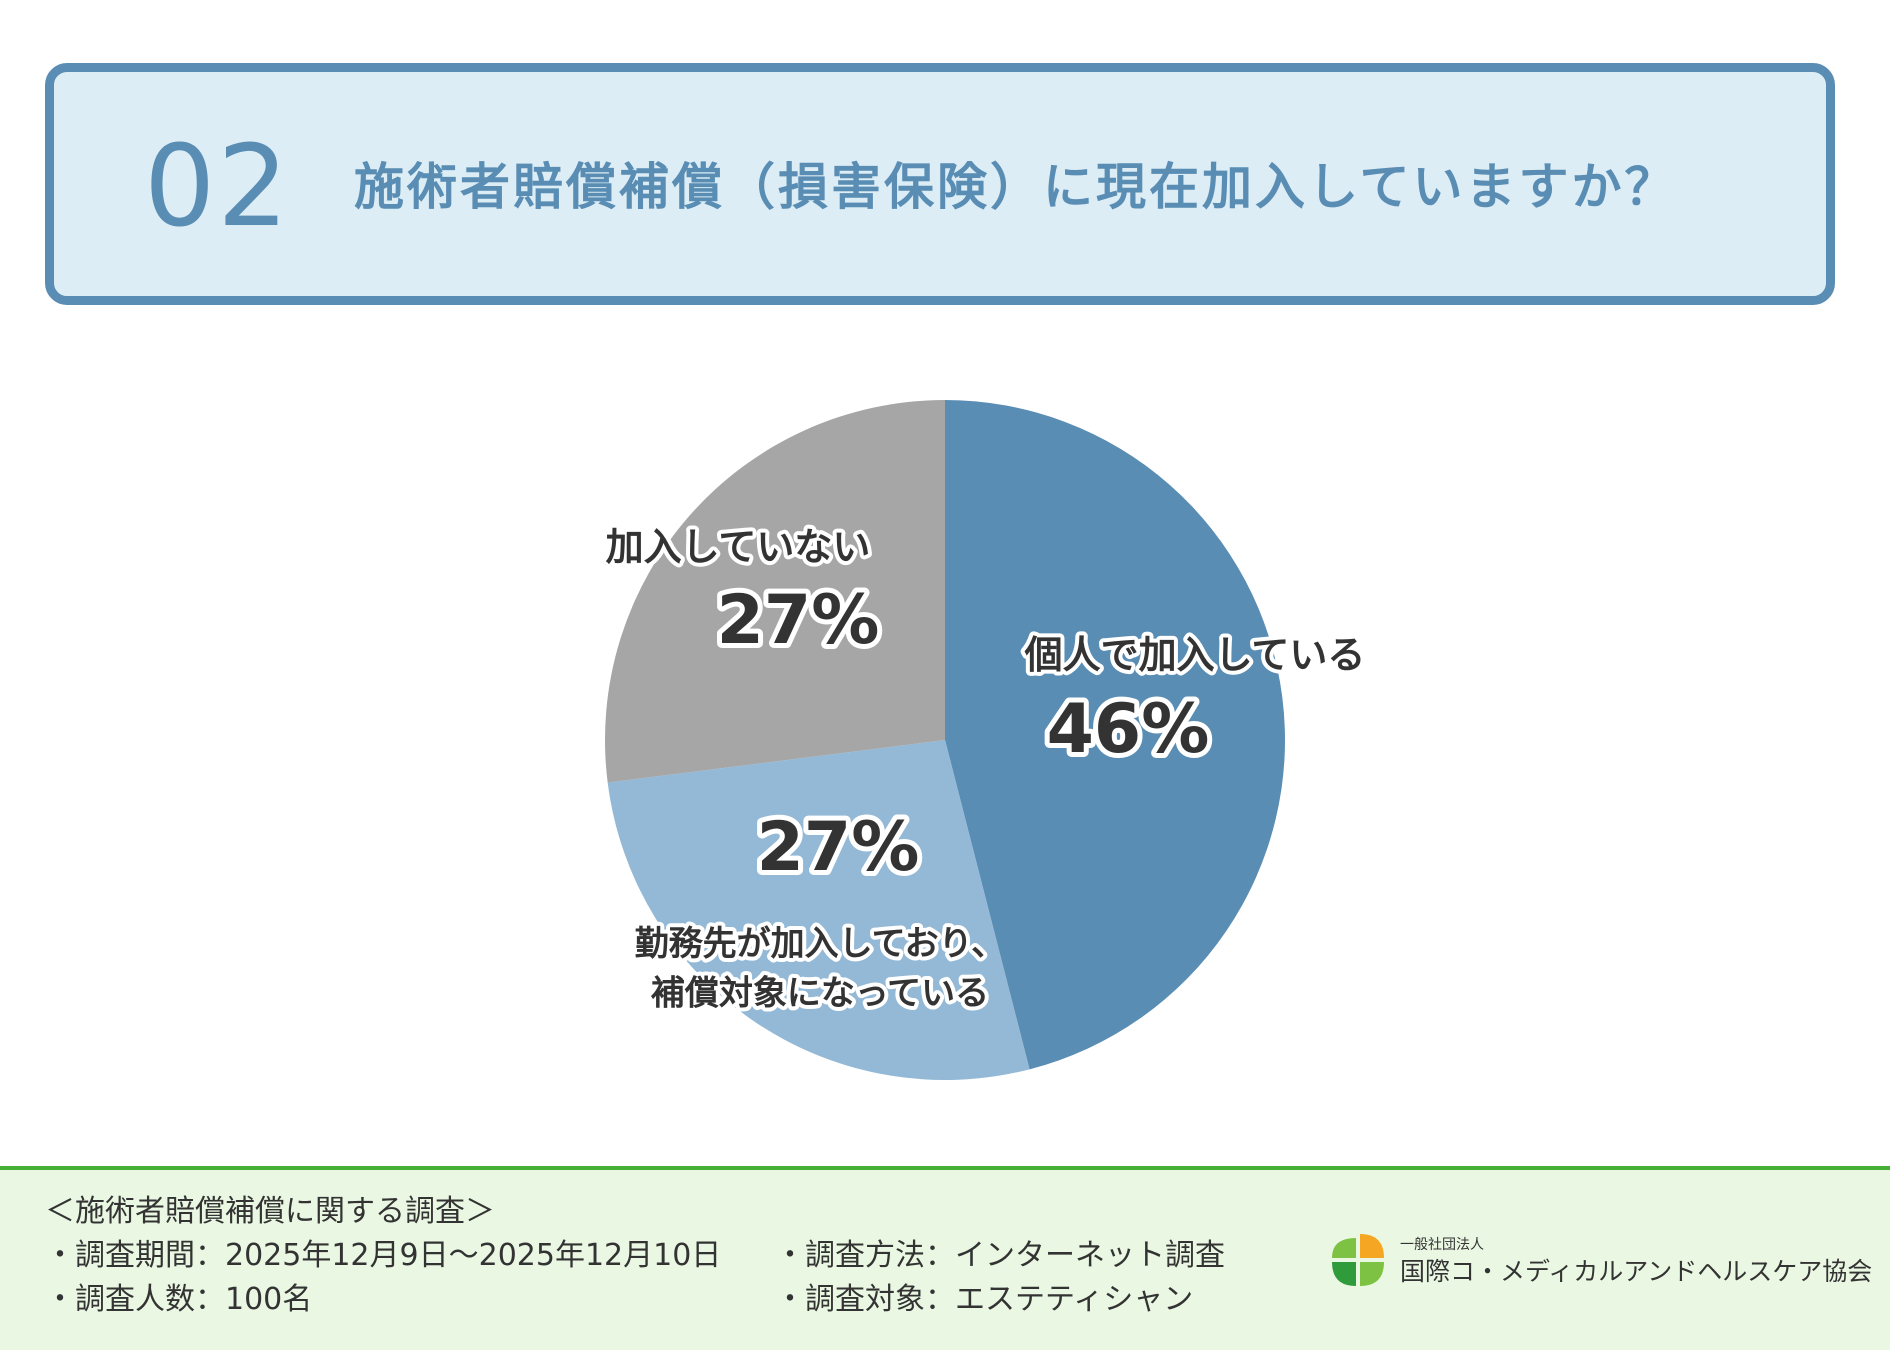  What do you see at coordinates (798, 620) in the screenshot?
I see `slice-value-3: 27%` at bounding box center [798, 620].